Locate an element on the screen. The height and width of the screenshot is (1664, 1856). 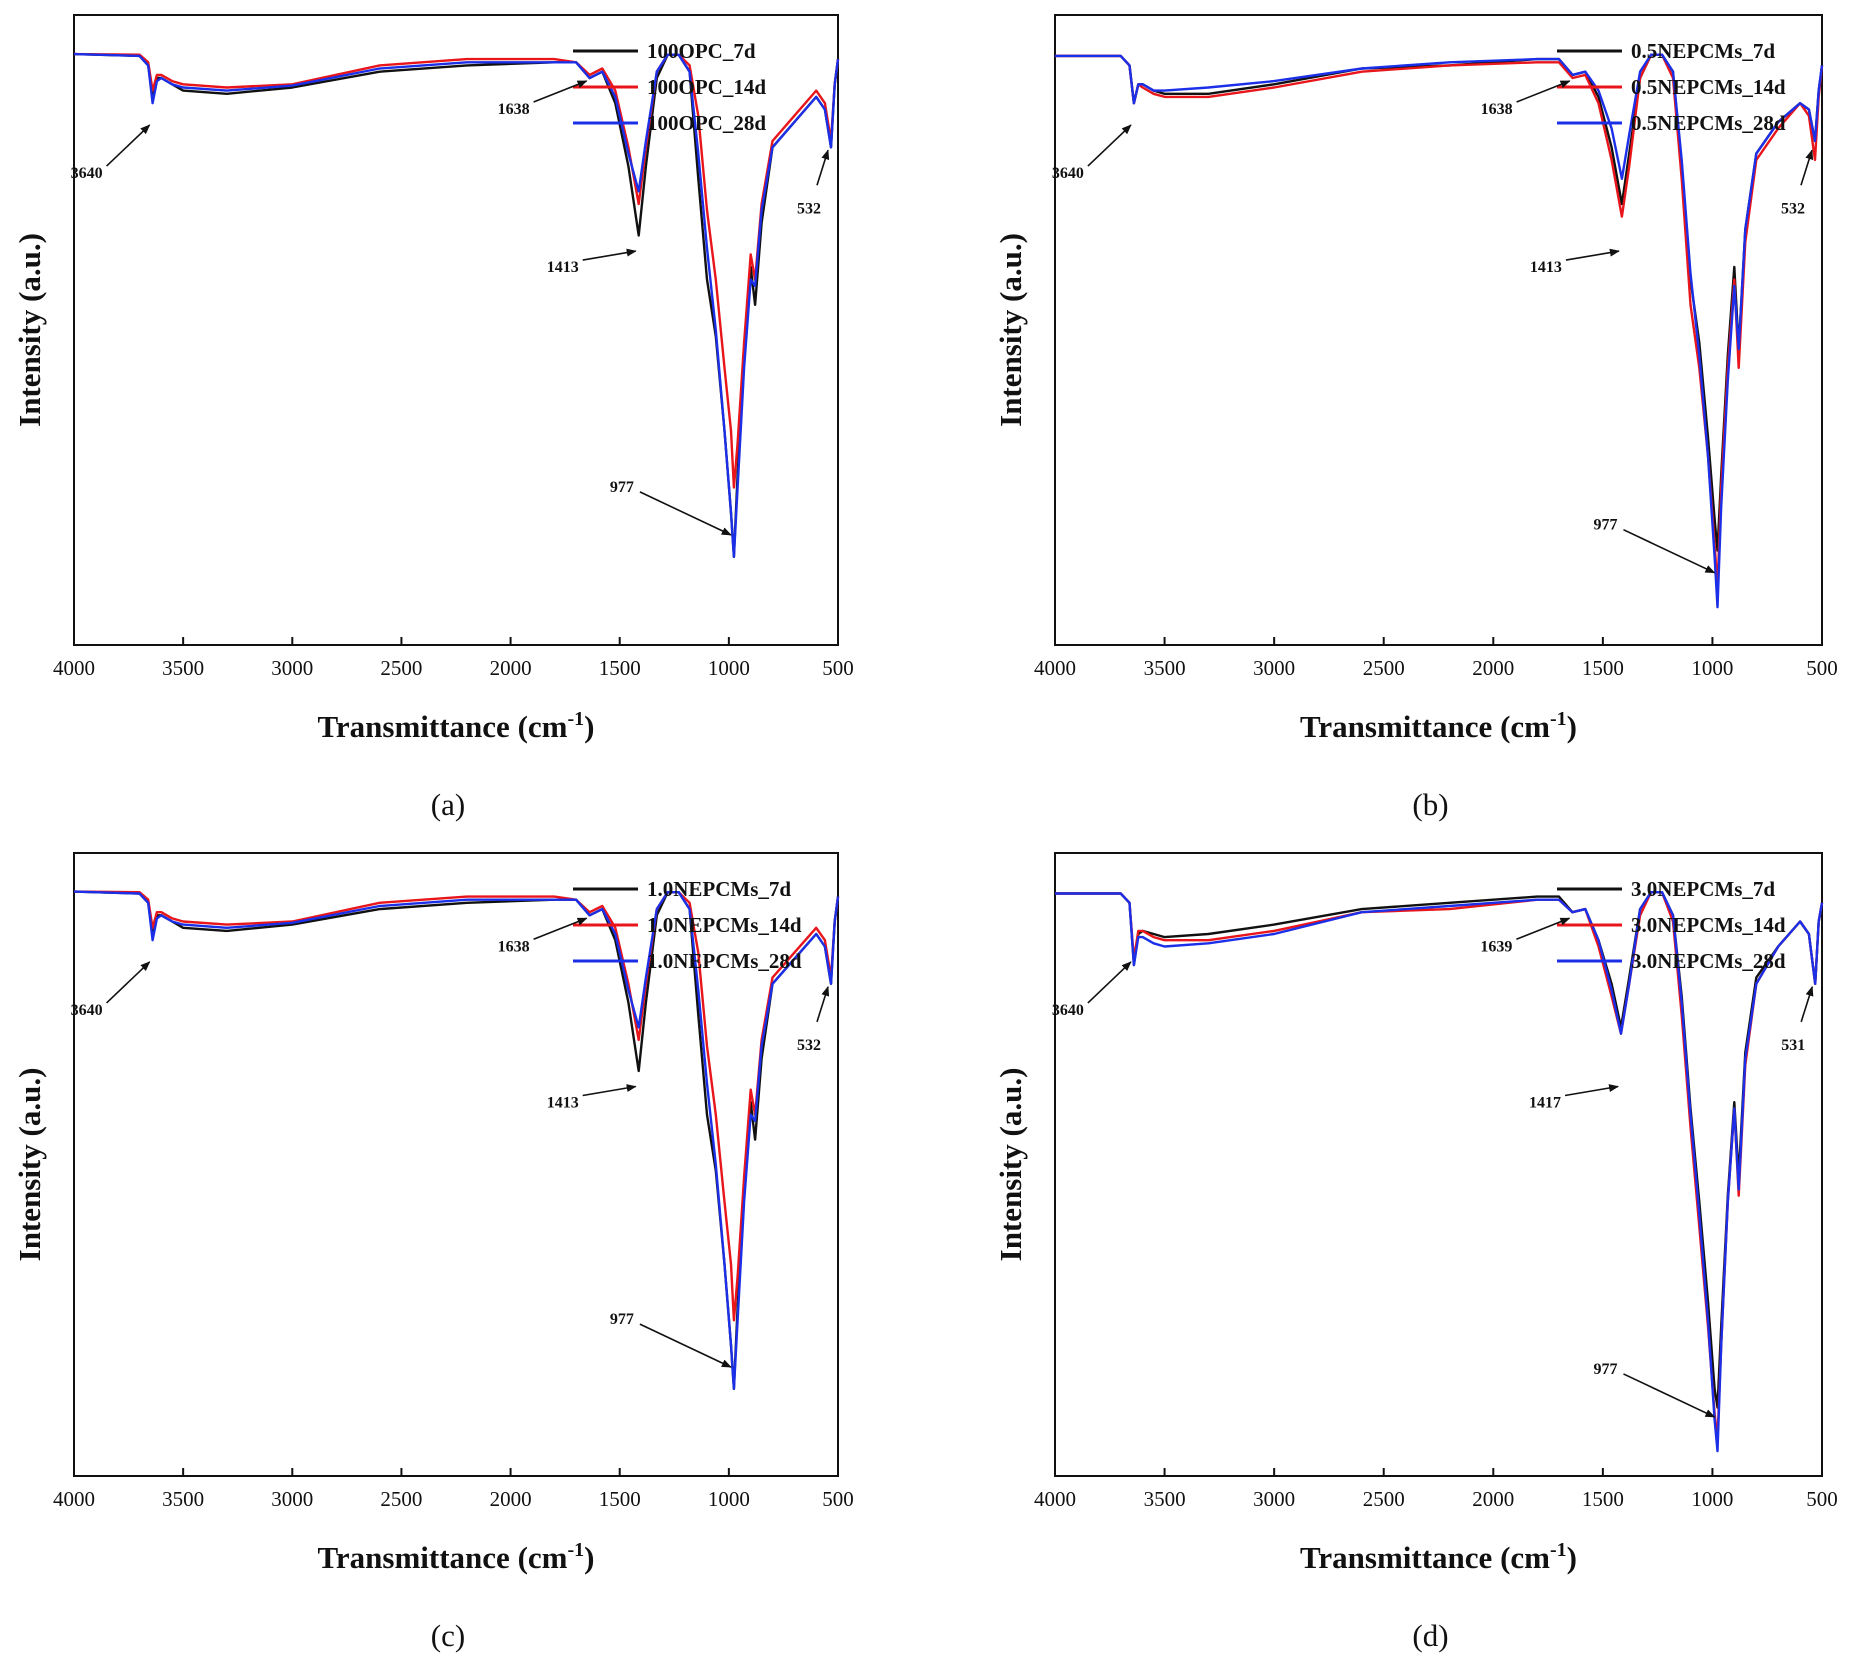
legend-entry: 100OPC_14d is located at coordinates (706, 87).